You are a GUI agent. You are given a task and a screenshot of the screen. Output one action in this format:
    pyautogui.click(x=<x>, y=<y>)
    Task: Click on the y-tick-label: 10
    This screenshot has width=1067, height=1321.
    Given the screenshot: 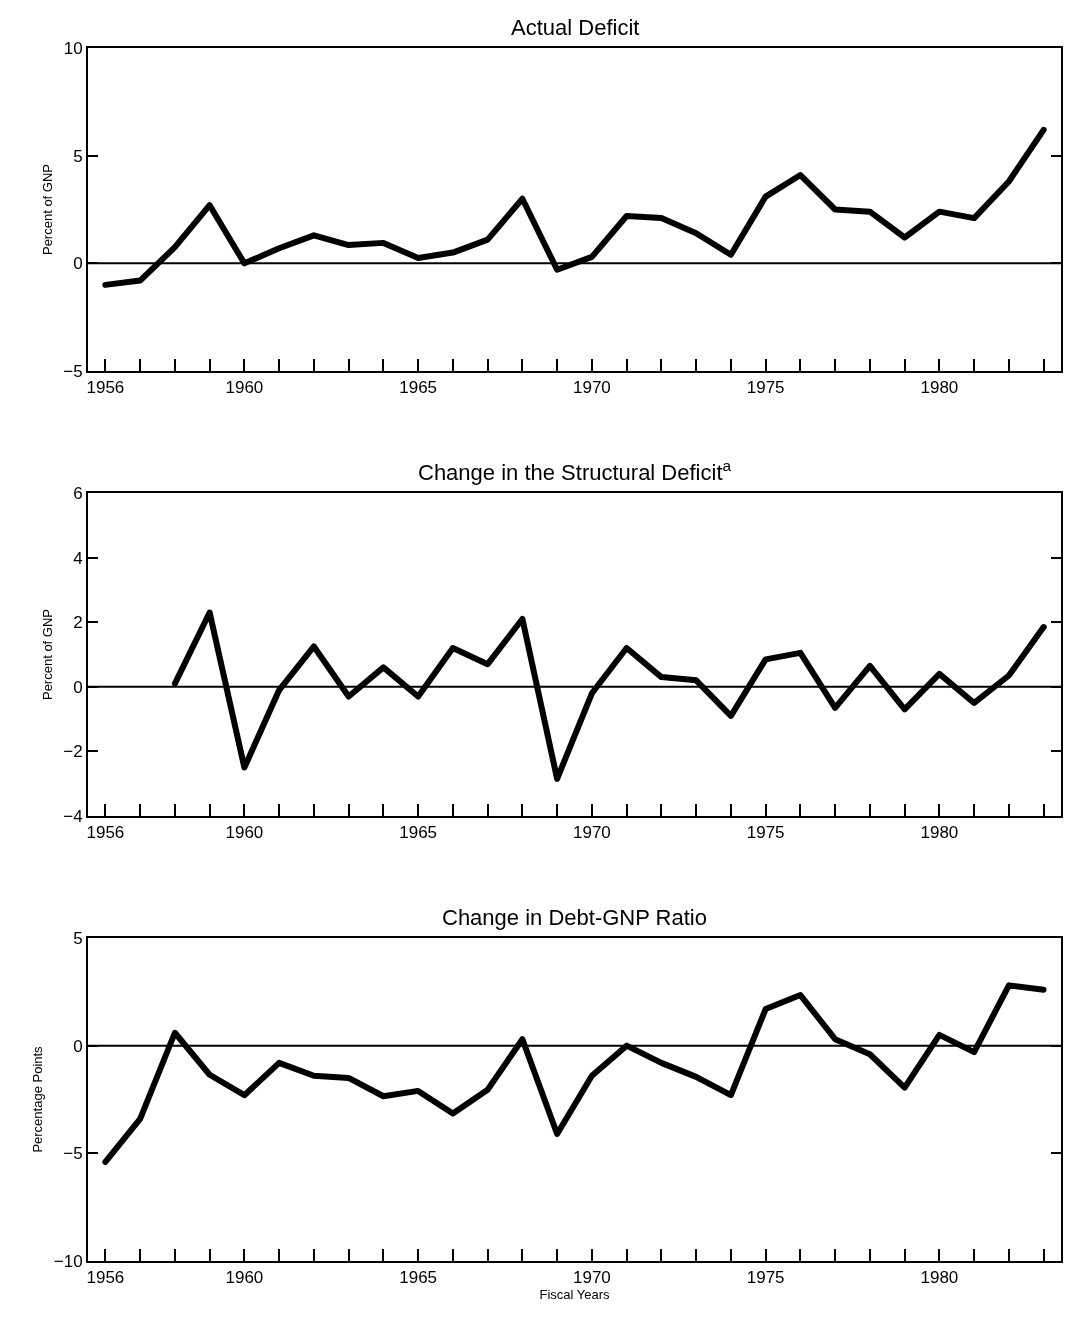 What is the action you would take?
    pyautogui.click(x=73, y=48)
    